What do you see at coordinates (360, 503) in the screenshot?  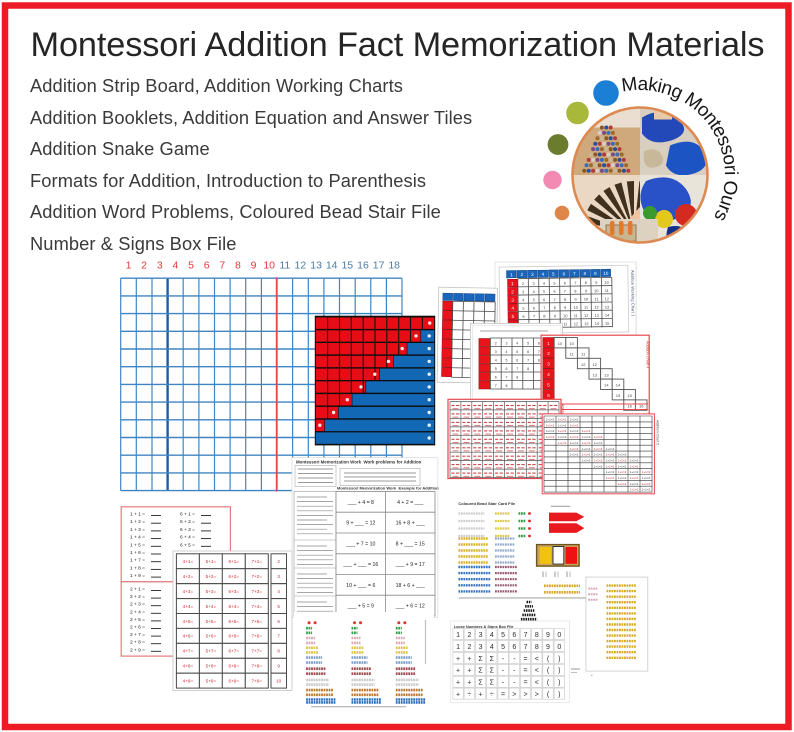 I see `svg-text: ___ + 4 = 8` at bounding box center [360, 503].